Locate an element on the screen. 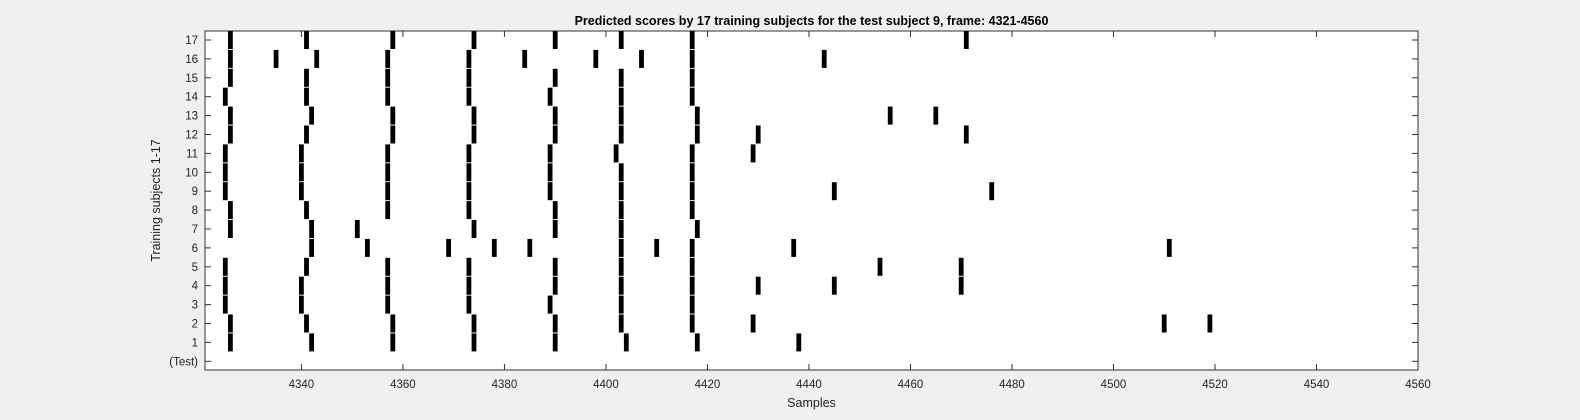  x-tick-label-4400: 4400 is located at coordinates (606, 385).